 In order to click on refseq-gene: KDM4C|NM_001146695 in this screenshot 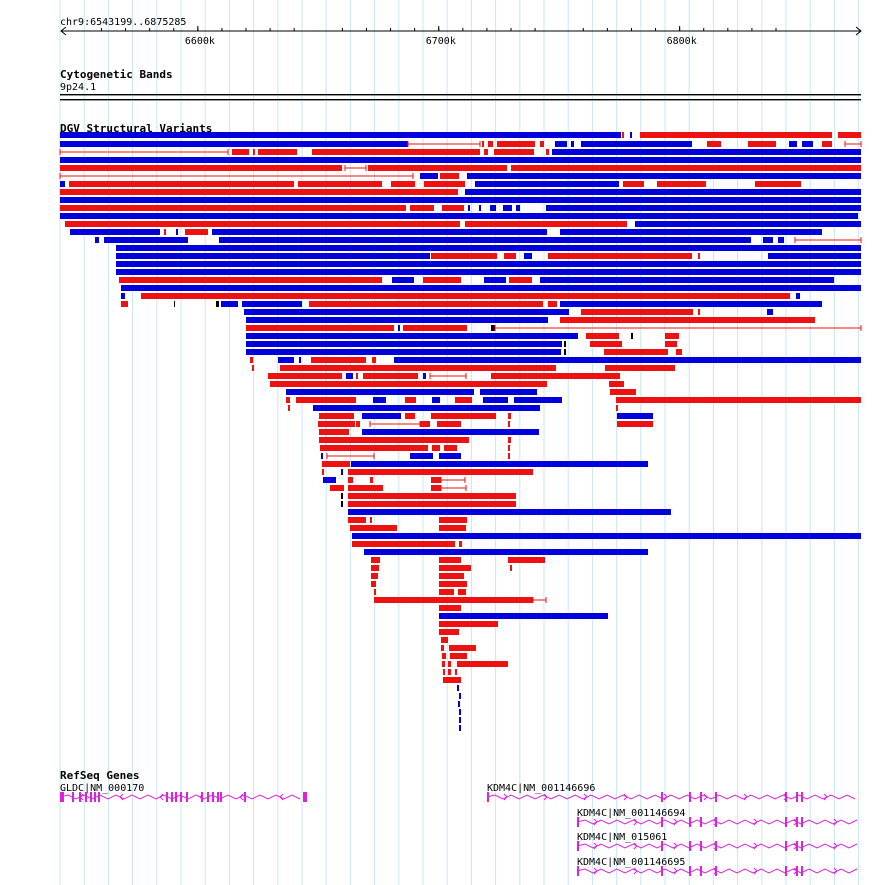, I will do `click(717, 866)`.